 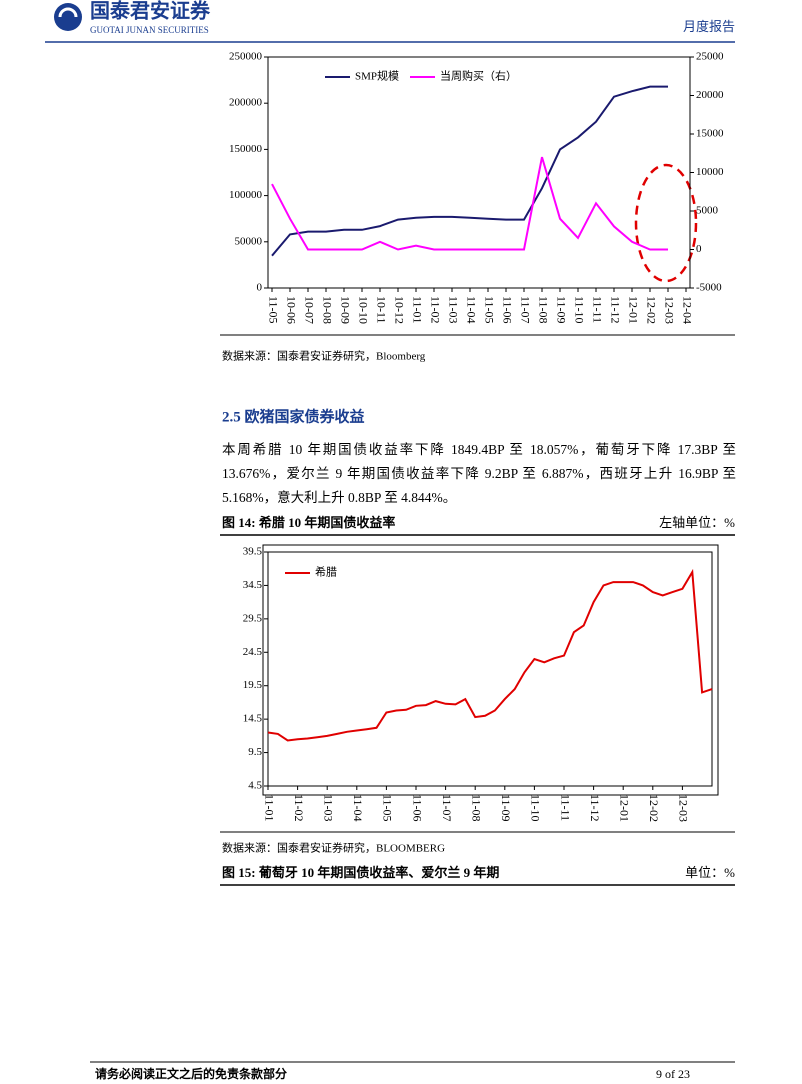 What do you see at coordinates (360, 872) in the screenshot?
I see `figure-title: 图 15: 葡萄牙 10 年期国债收益率、爱尔兰 9 年期` at bounding box center [360, 872].